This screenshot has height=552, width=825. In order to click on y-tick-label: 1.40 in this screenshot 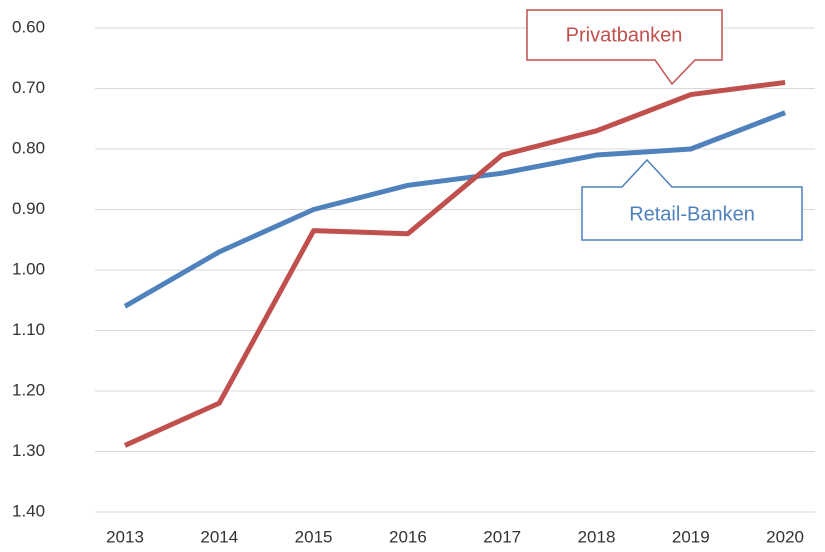, I will do `click(28, 510)`.